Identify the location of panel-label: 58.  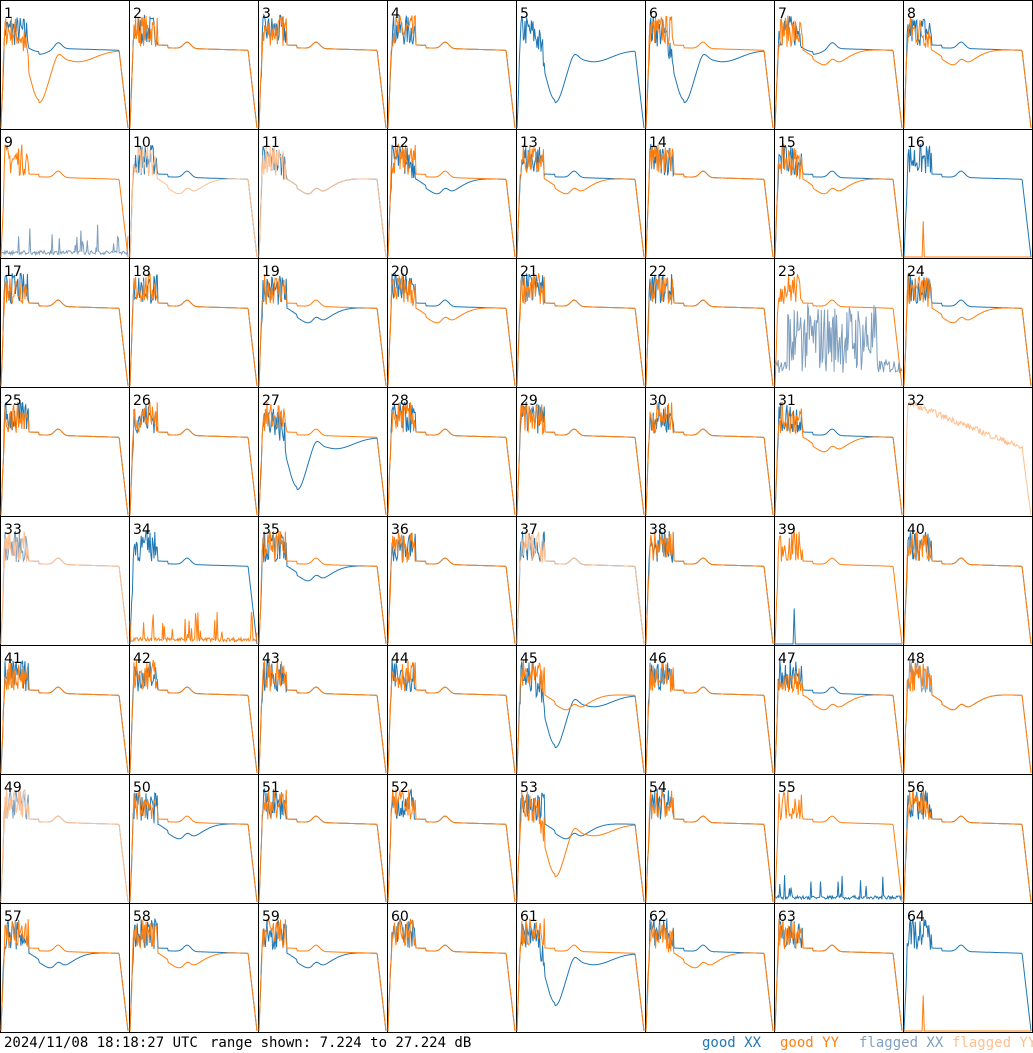
(142, 917).